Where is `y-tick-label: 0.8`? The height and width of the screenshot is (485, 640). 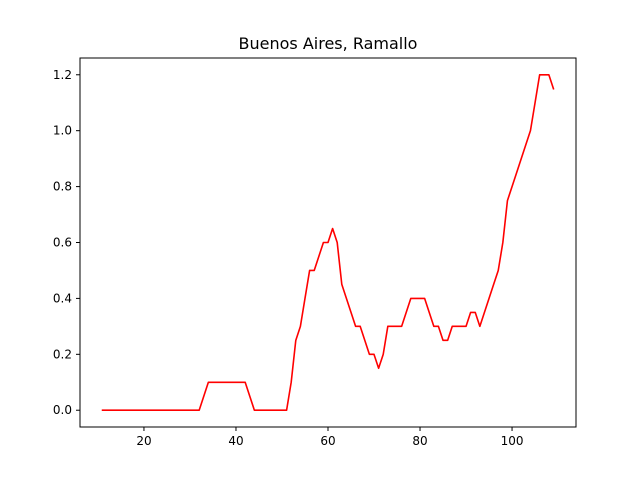 y-tick-label: 0.8 is located at coordinates (62, 187).